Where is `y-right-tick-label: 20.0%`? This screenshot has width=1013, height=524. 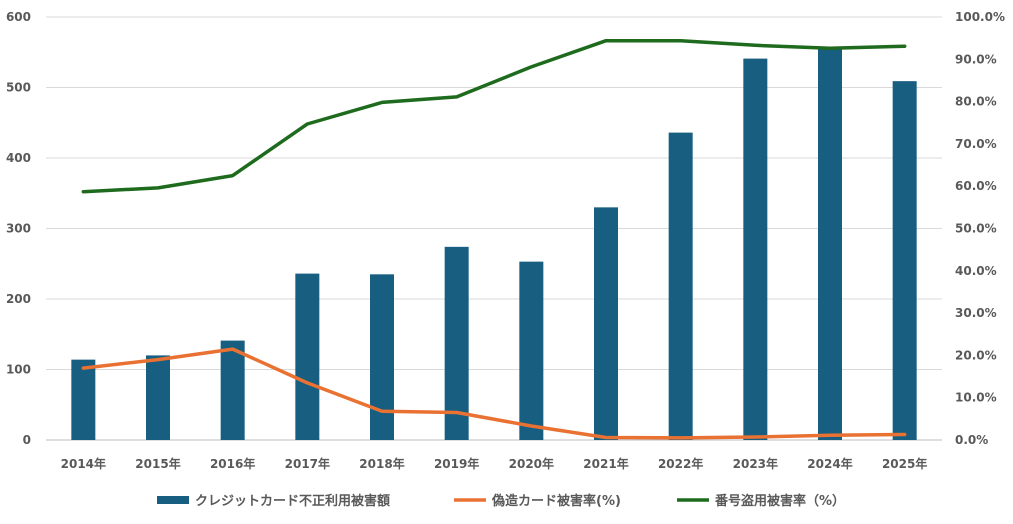 y-right-tick-label: 20.0% is located at coordinates (976, 355).